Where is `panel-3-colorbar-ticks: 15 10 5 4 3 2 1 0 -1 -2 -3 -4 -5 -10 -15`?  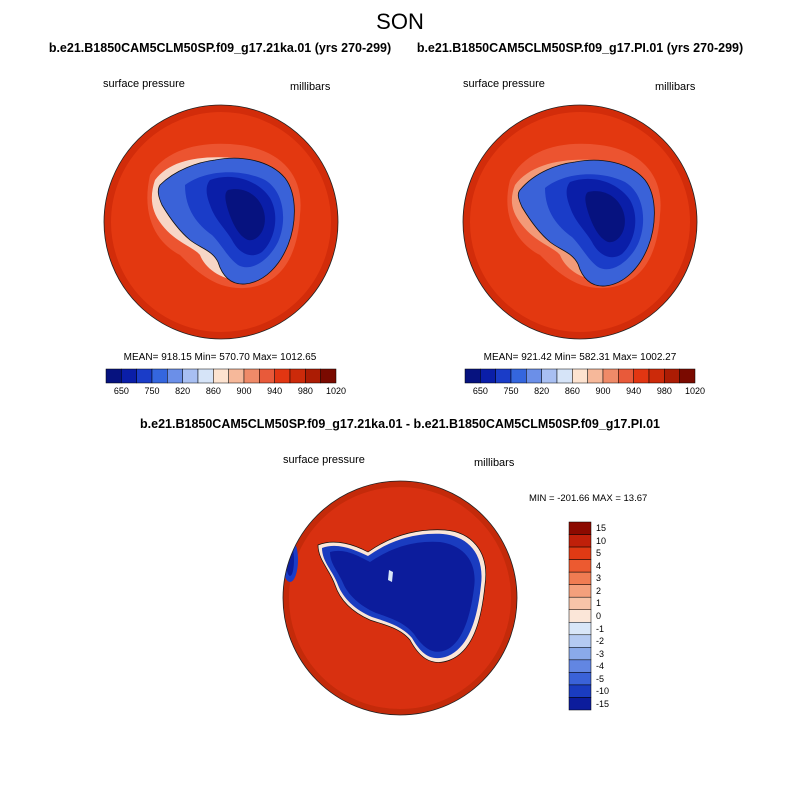 panel-3-colorbar-ticks: 15 10 5 4 3 2 1 0 -1 -2 -3 -4 -5 -10 -15 is located at coordinates (616, 616).